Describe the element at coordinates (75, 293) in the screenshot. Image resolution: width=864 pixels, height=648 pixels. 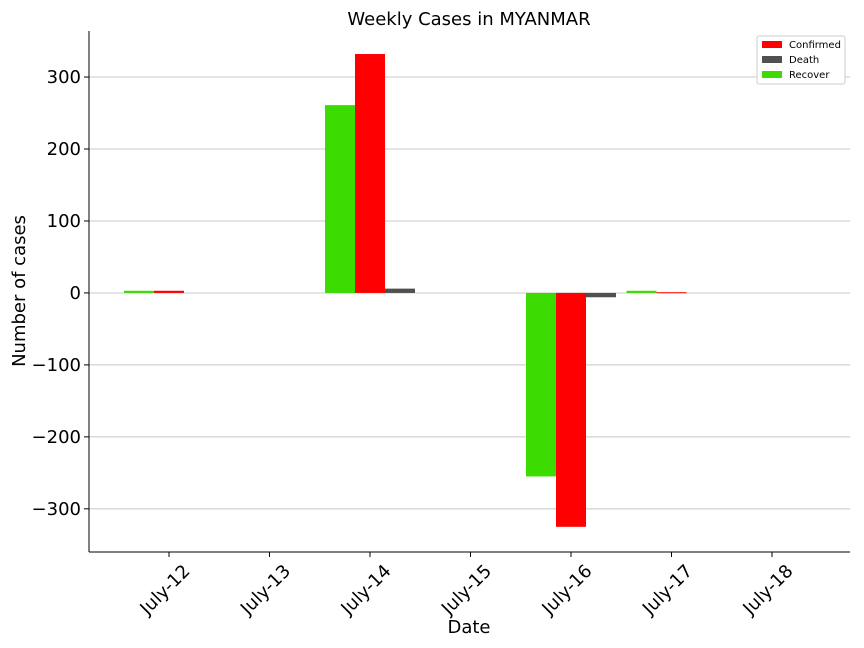
I see `y-tick-label: 0` at that location.